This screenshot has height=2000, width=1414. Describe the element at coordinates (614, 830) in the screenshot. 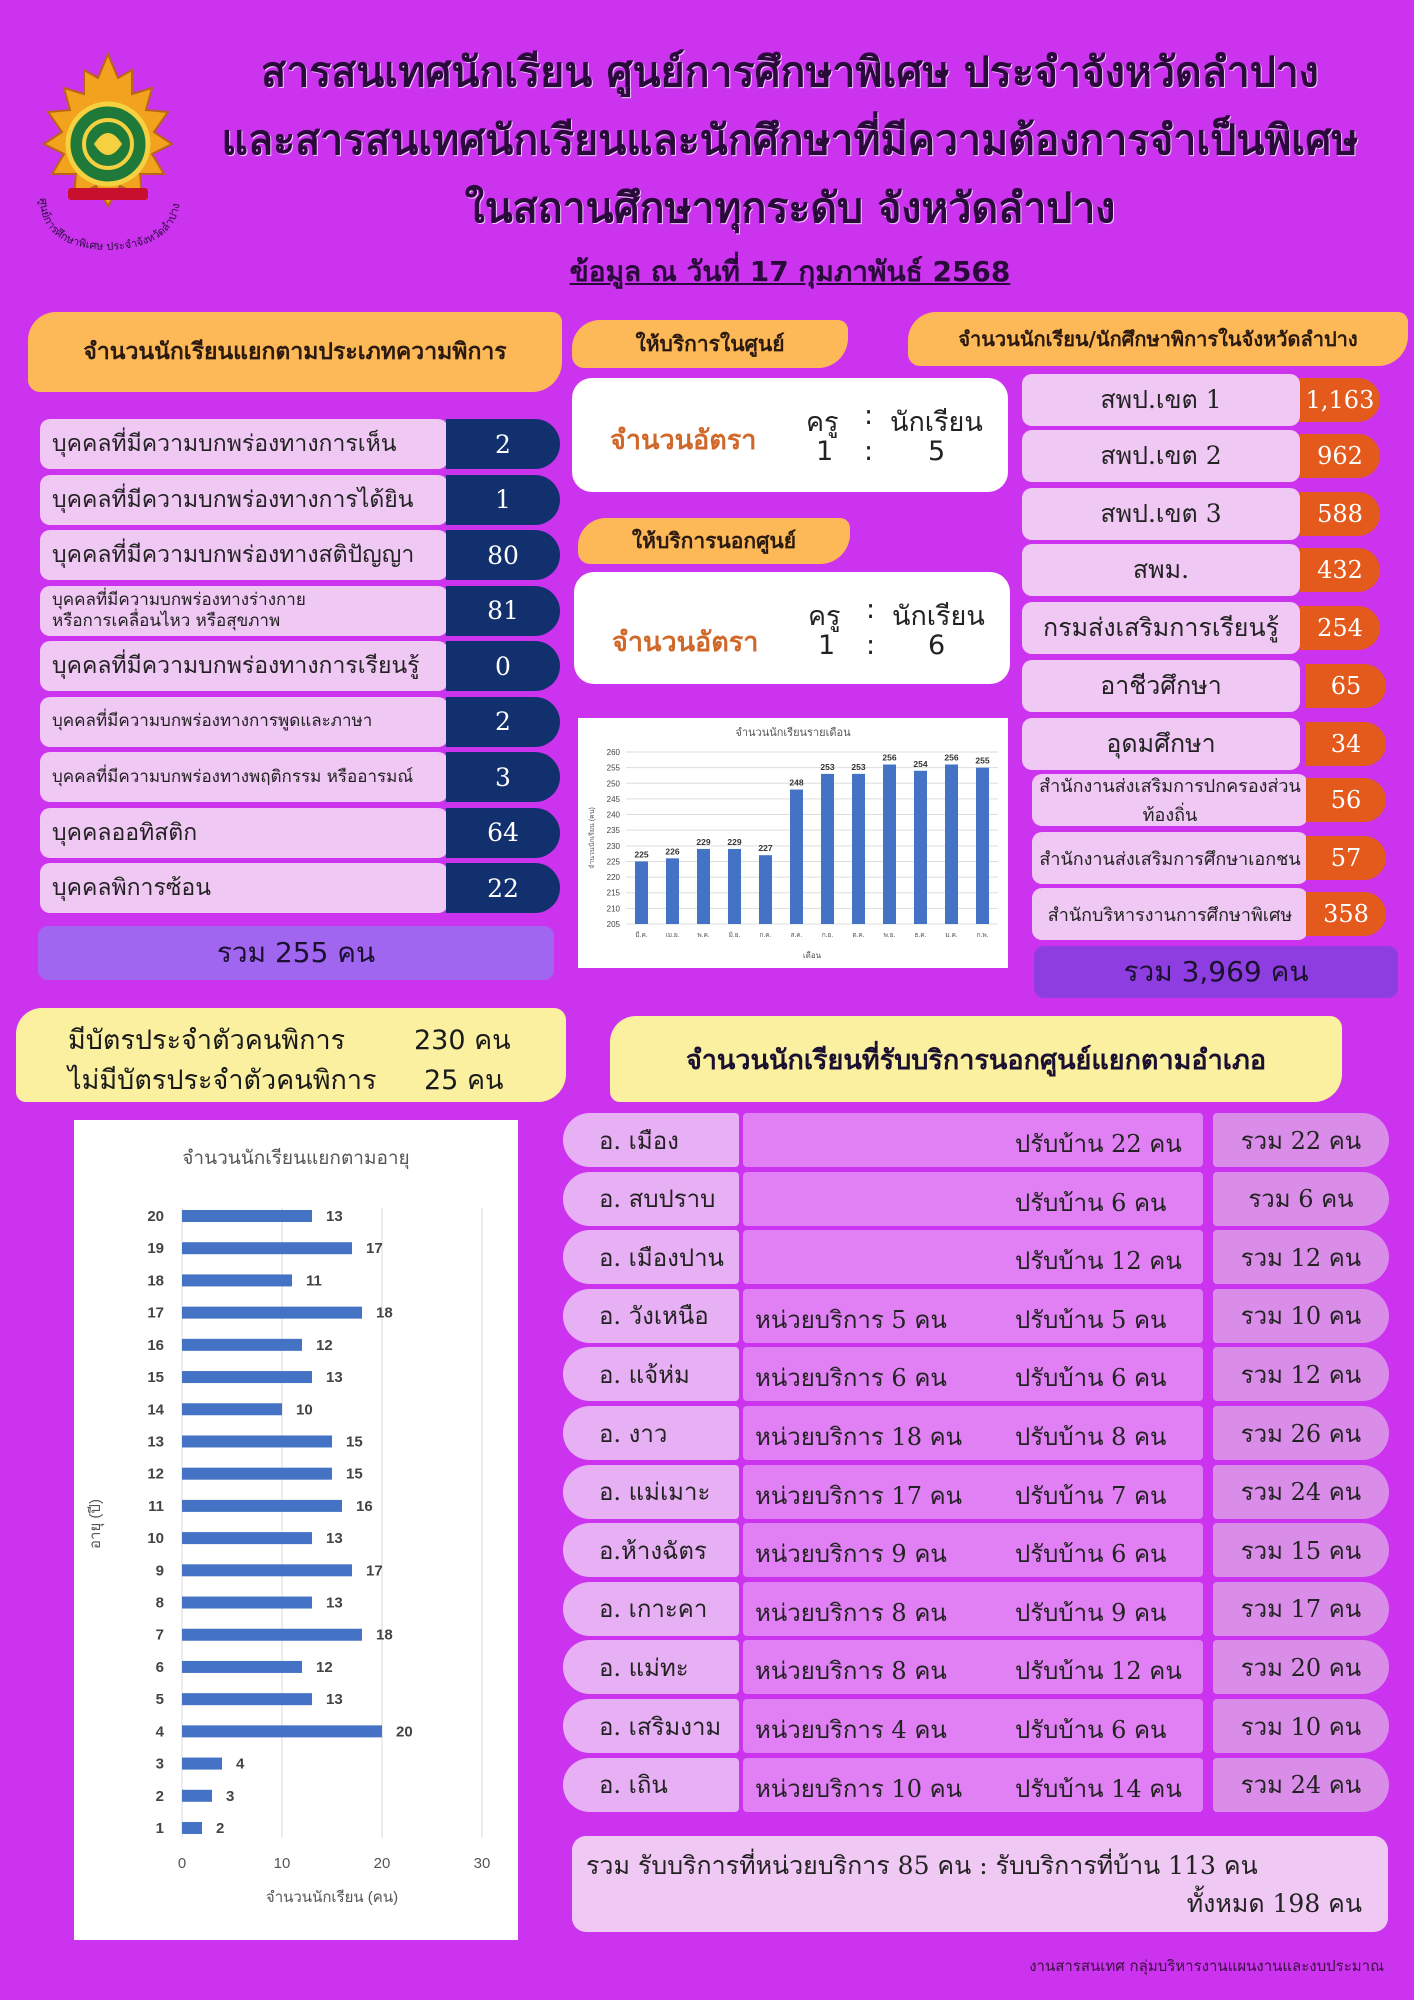

I see `monthly-y-tick-label: 235` at that location.